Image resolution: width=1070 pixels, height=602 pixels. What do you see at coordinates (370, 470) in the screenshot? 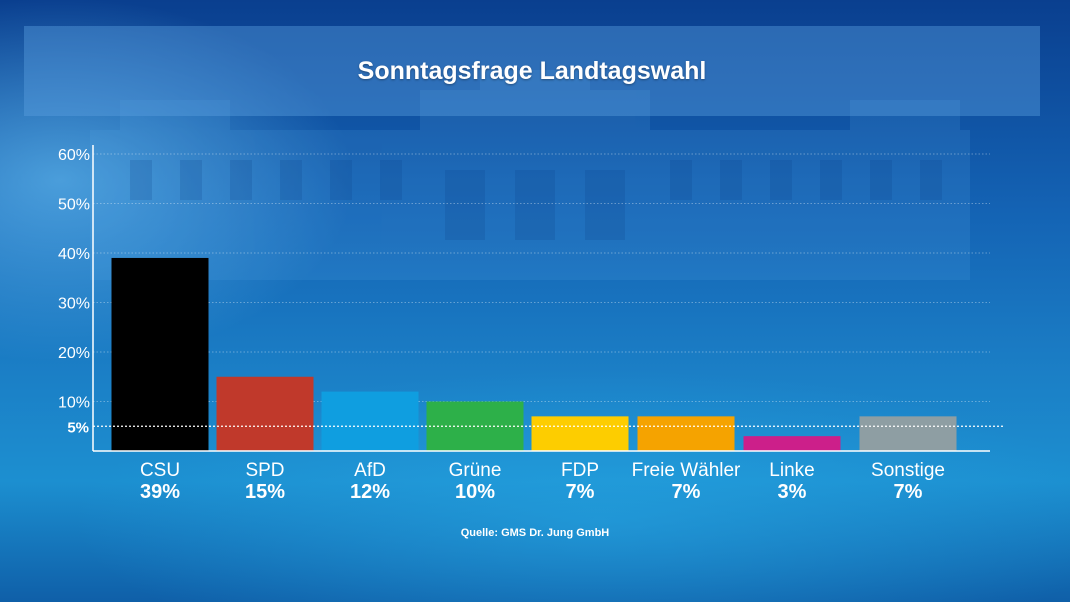
I see `category-label: AfD` at bounding box center [370, 470].